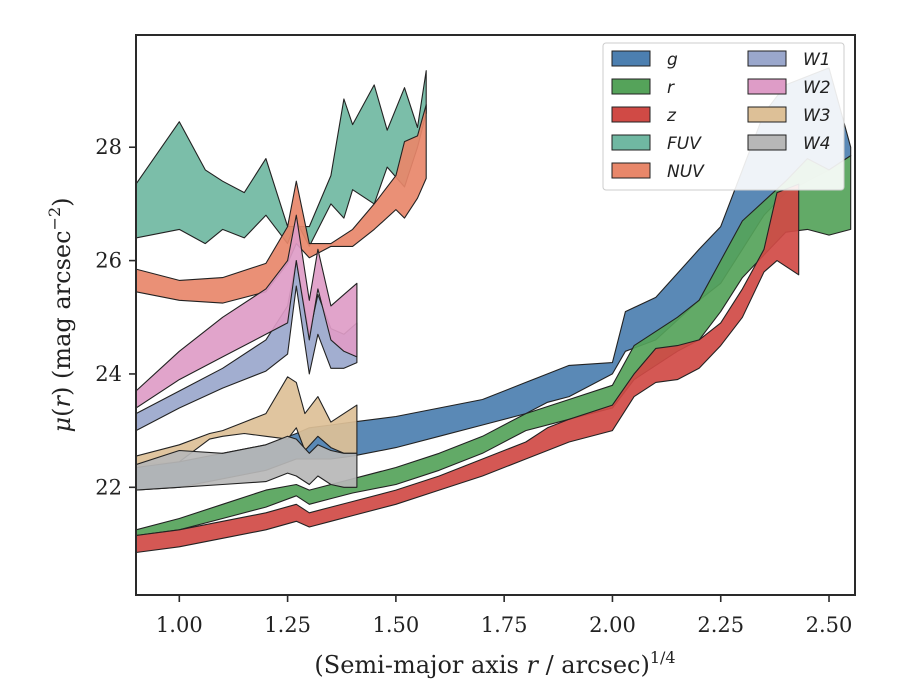 The width and height of the screenshot is (900, 700). I want to click on legend-label-g: g, so click(672, 60).